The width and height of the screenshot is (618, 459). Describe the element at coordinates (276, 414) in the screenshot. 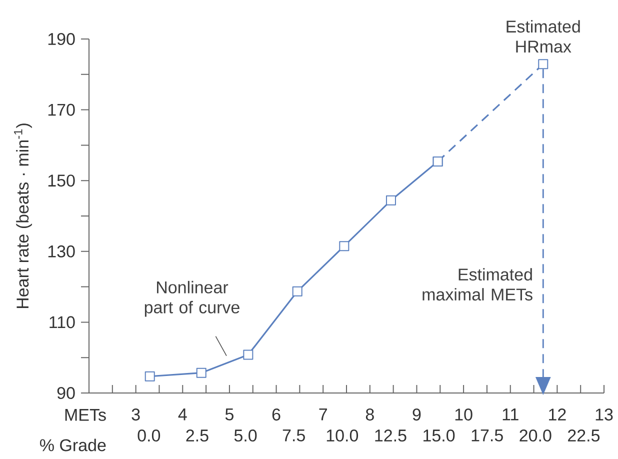

I see `x-tick-label: 6` at that location.